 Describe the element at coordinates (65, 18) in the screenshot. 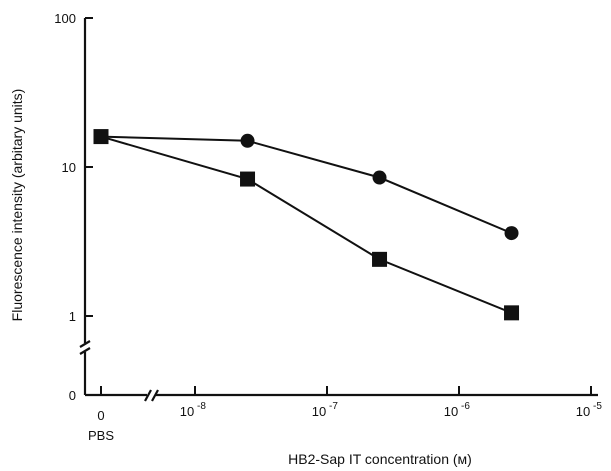

I see `y-tick-label: 100` at that location.